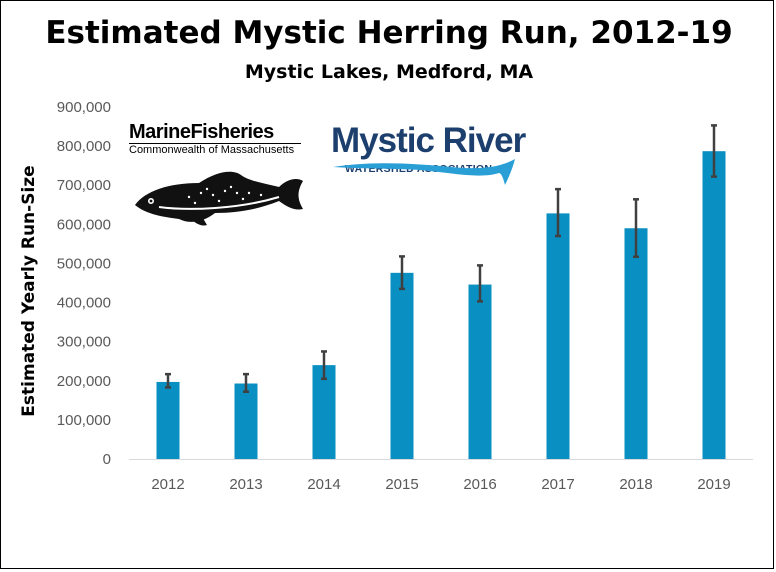 Image resolution: width=776 pixels, height=572 pixels. Describe the element at coordinates (246, 382) in the screenshot. I see `error-bar-2013` at that location.